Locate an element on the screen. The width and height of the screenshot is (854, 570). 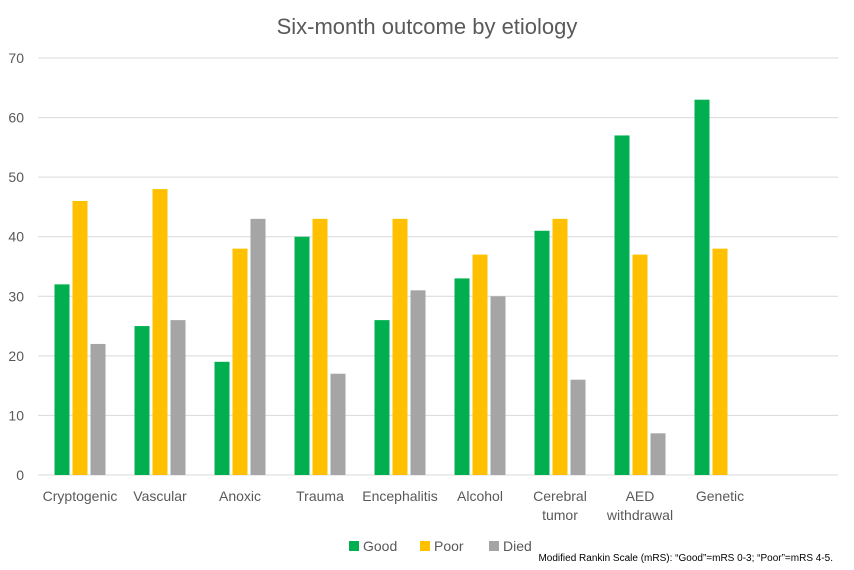
x-tick-label: Anoxic is located at coordinates (240, 496).